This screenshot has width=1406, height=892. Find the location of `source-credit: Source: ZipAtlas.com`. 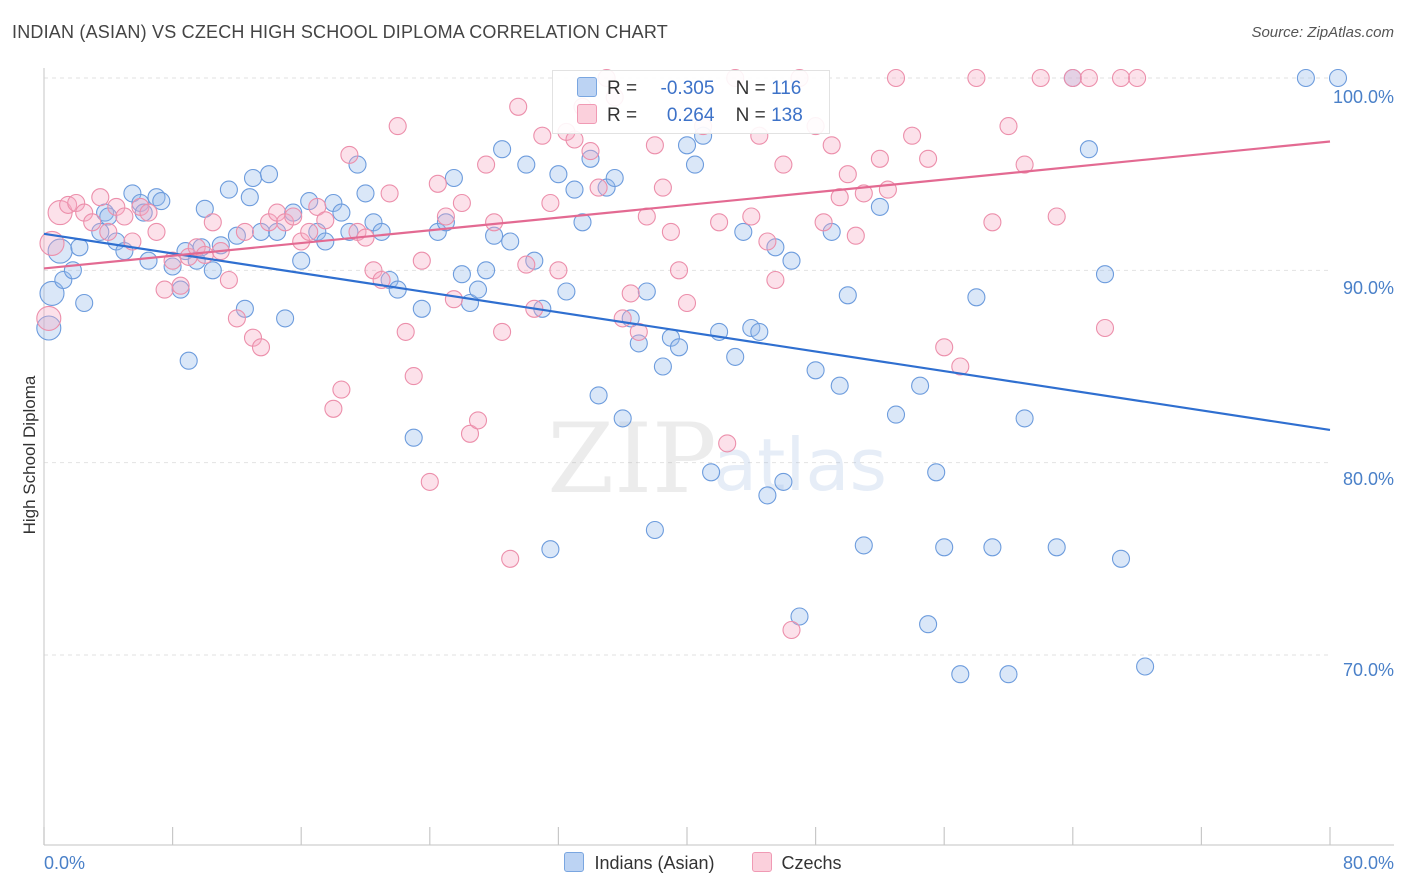

source-credit: Source: ZipAtlas.com is located at coordinates (1322, 32).